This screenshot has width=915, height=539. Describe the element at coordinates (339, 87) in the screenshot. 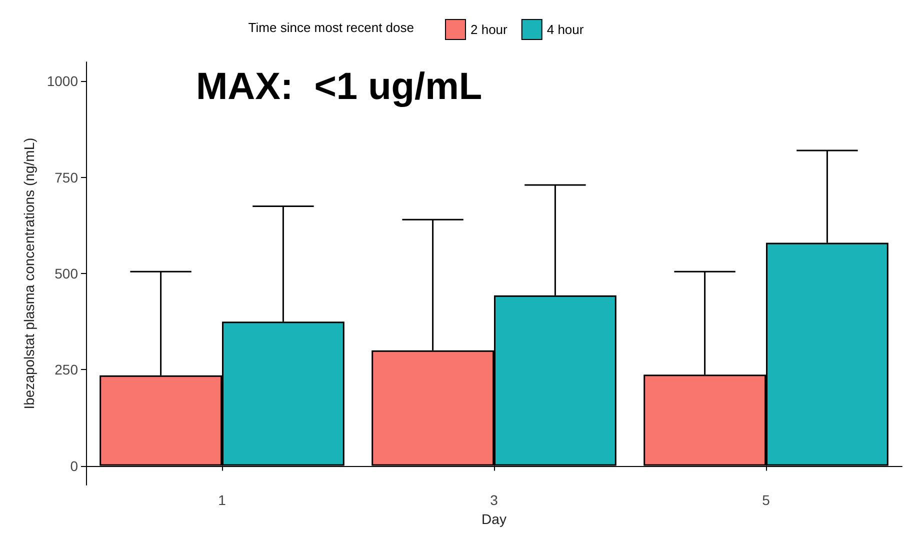

I see `annotation: MAX: <1 ug/mL` at that location.